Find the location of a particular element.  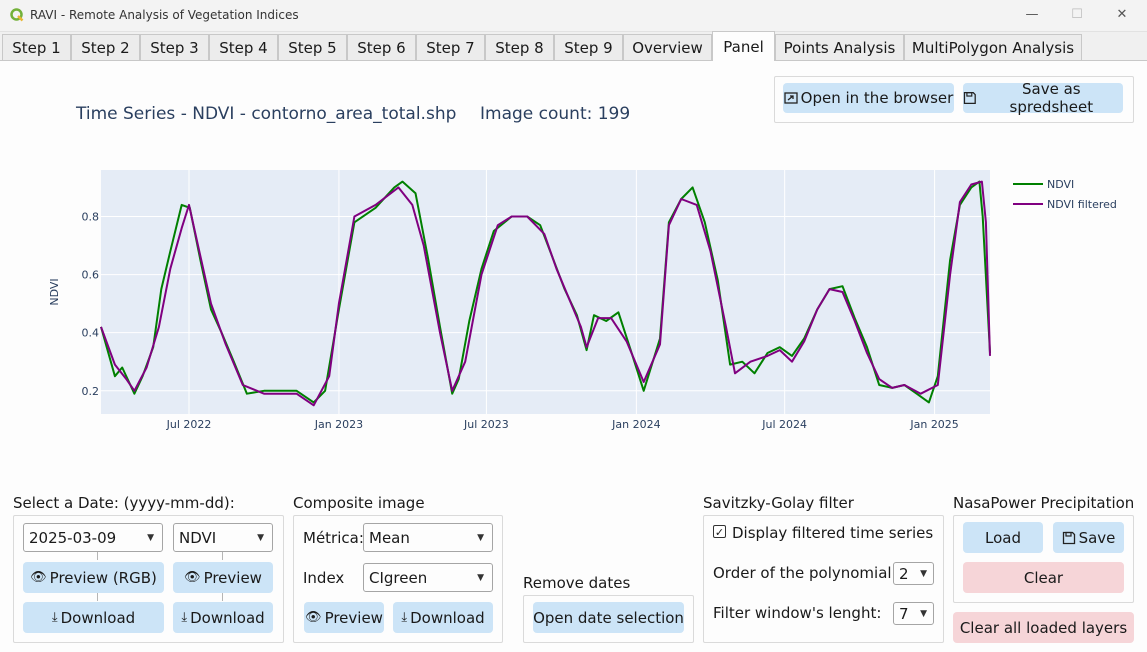

savitzky-title: Savitzky-Golay filter is located at coordinates (778, 503).